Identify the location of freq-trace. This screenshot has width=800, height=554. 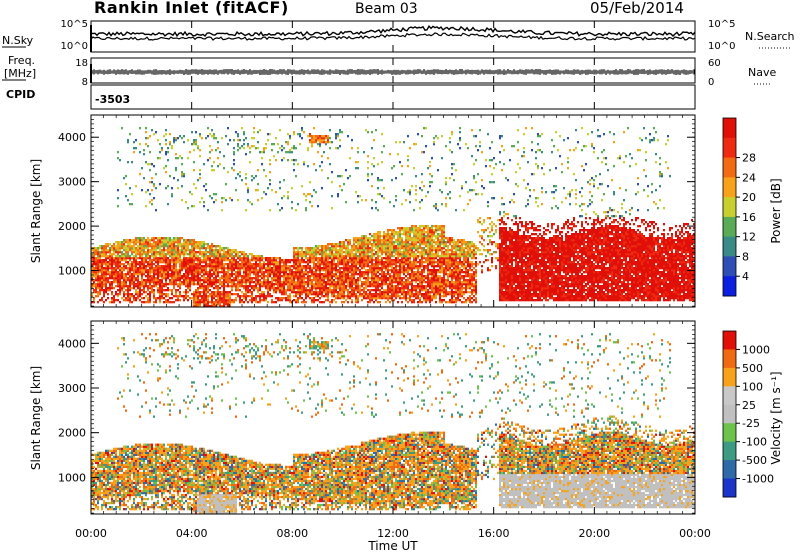
(392, 73).